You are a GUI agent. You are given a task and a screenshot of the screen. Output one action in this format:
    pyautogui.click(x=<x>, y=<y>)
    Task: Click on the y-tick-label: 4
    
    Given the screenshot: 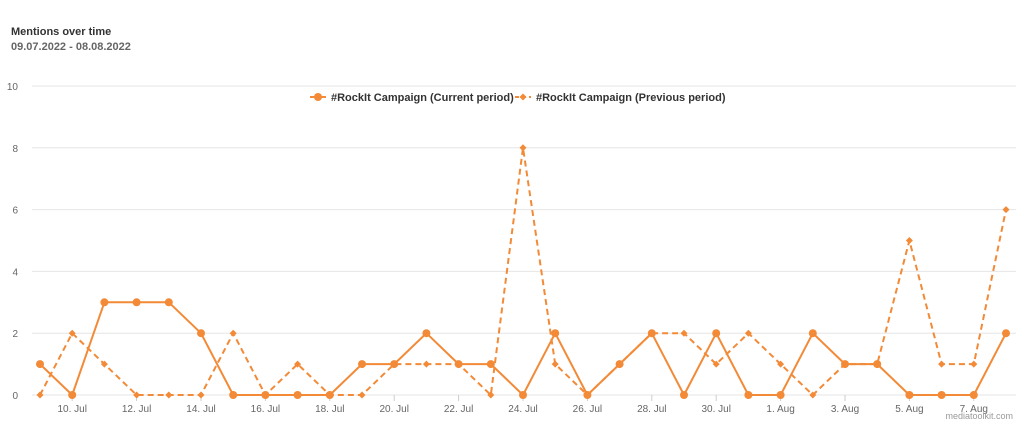 What is the action you would take?
    pyautogui.click(x=15, y=272)
    